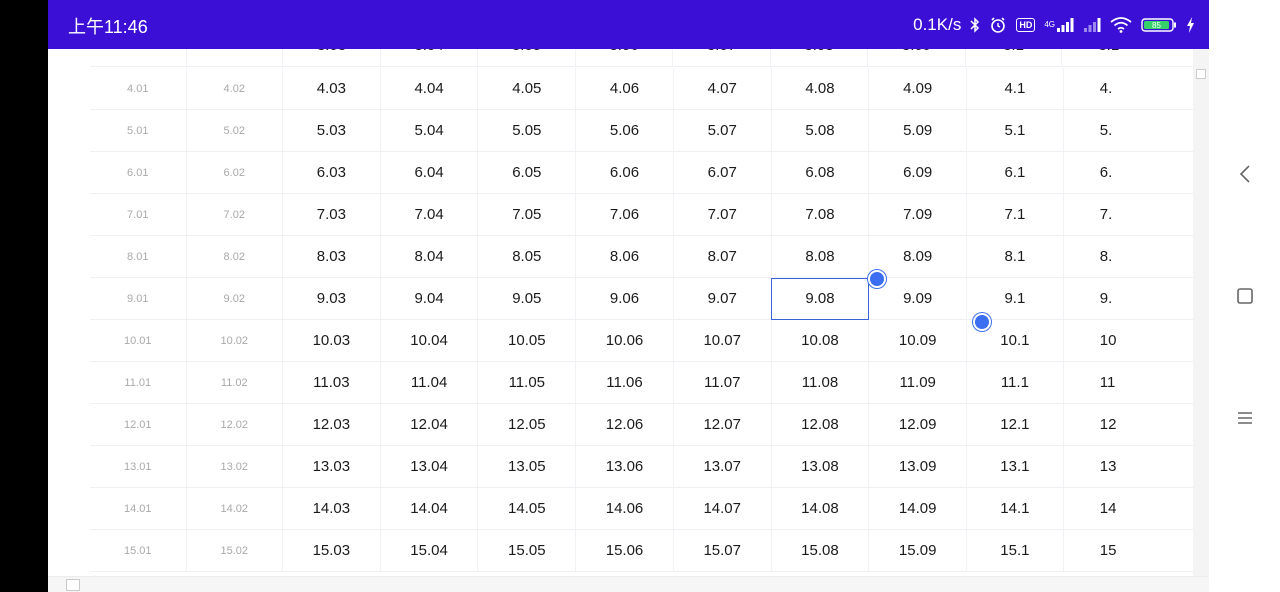 The image size is (1280, 592). Describe the element at coordinates (429, 382) in the screenshot. I see `table-cell: 11.04` at that location.